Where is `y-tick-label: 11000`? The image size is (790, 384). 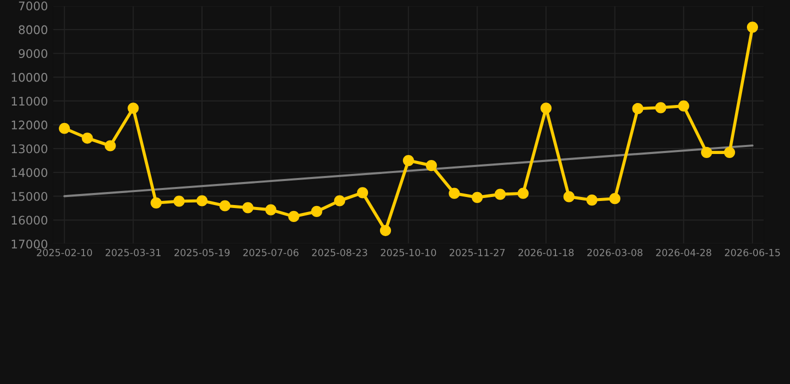
y-tick-label: 11000 is located at coordinates (30, 101).